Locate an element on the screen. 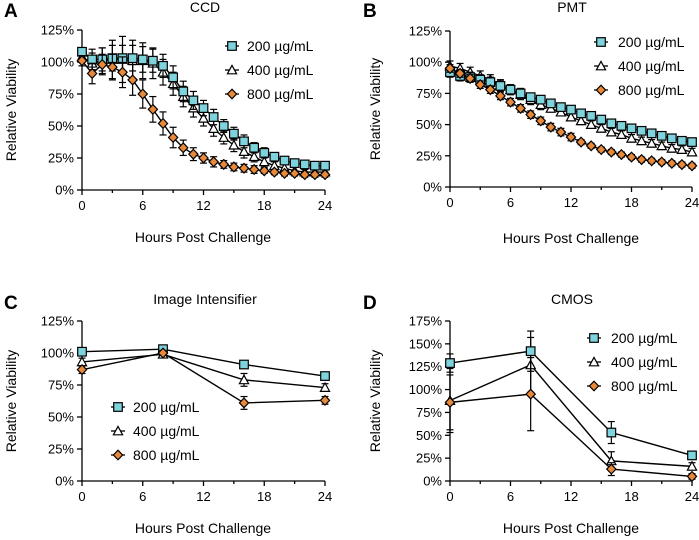 This screenshot has height=540, width=699. x-tick-label: 0 is located at coordinates (449, 202).